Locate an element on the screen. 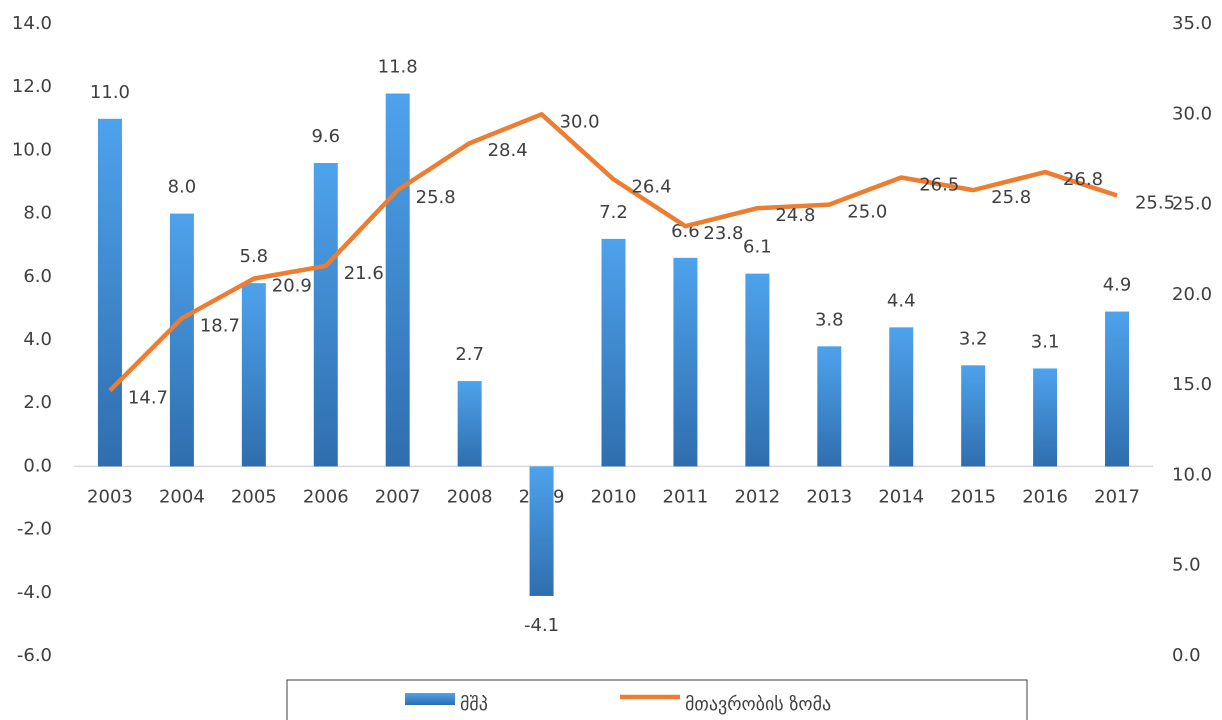 The width and height of the screenshot is (1222, 720). bar-value-label: 11.8 is located at coordinates (398, 67).